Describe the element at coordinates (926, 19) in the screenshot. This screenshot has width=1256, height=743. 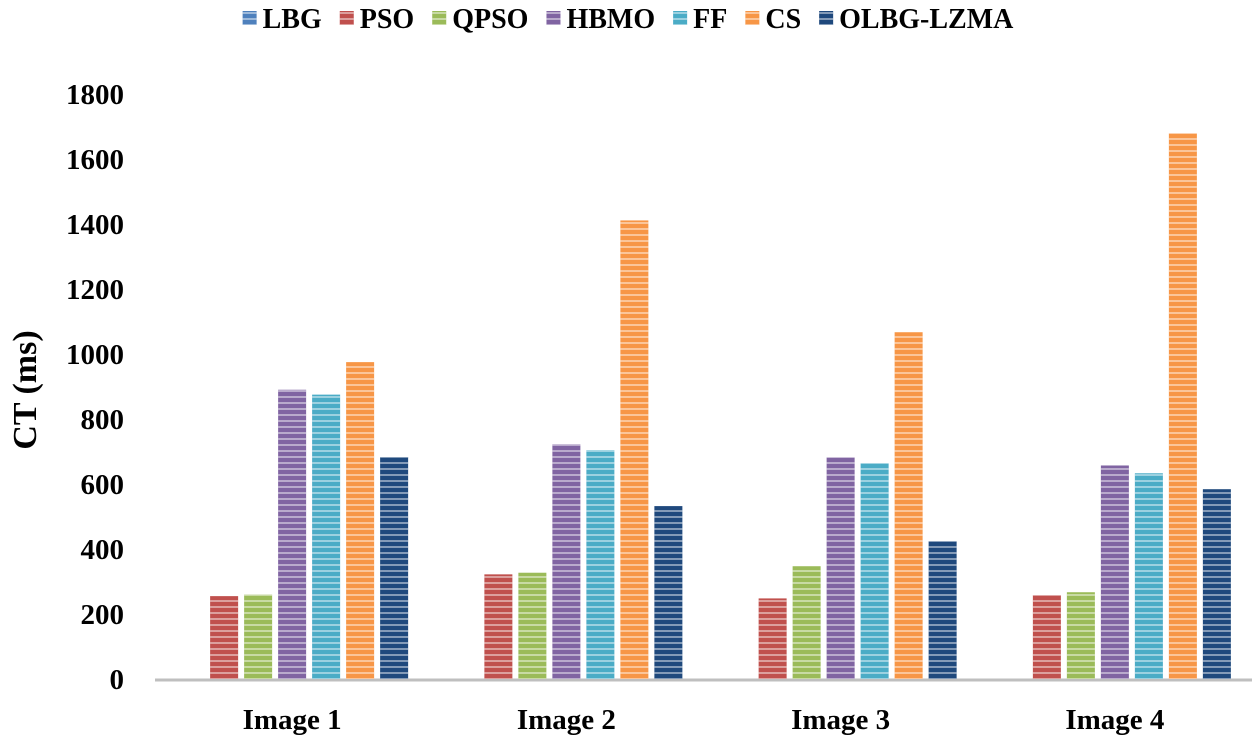
I see `legend-label-olbg-lzma: OLBG-LZMA` at that location.